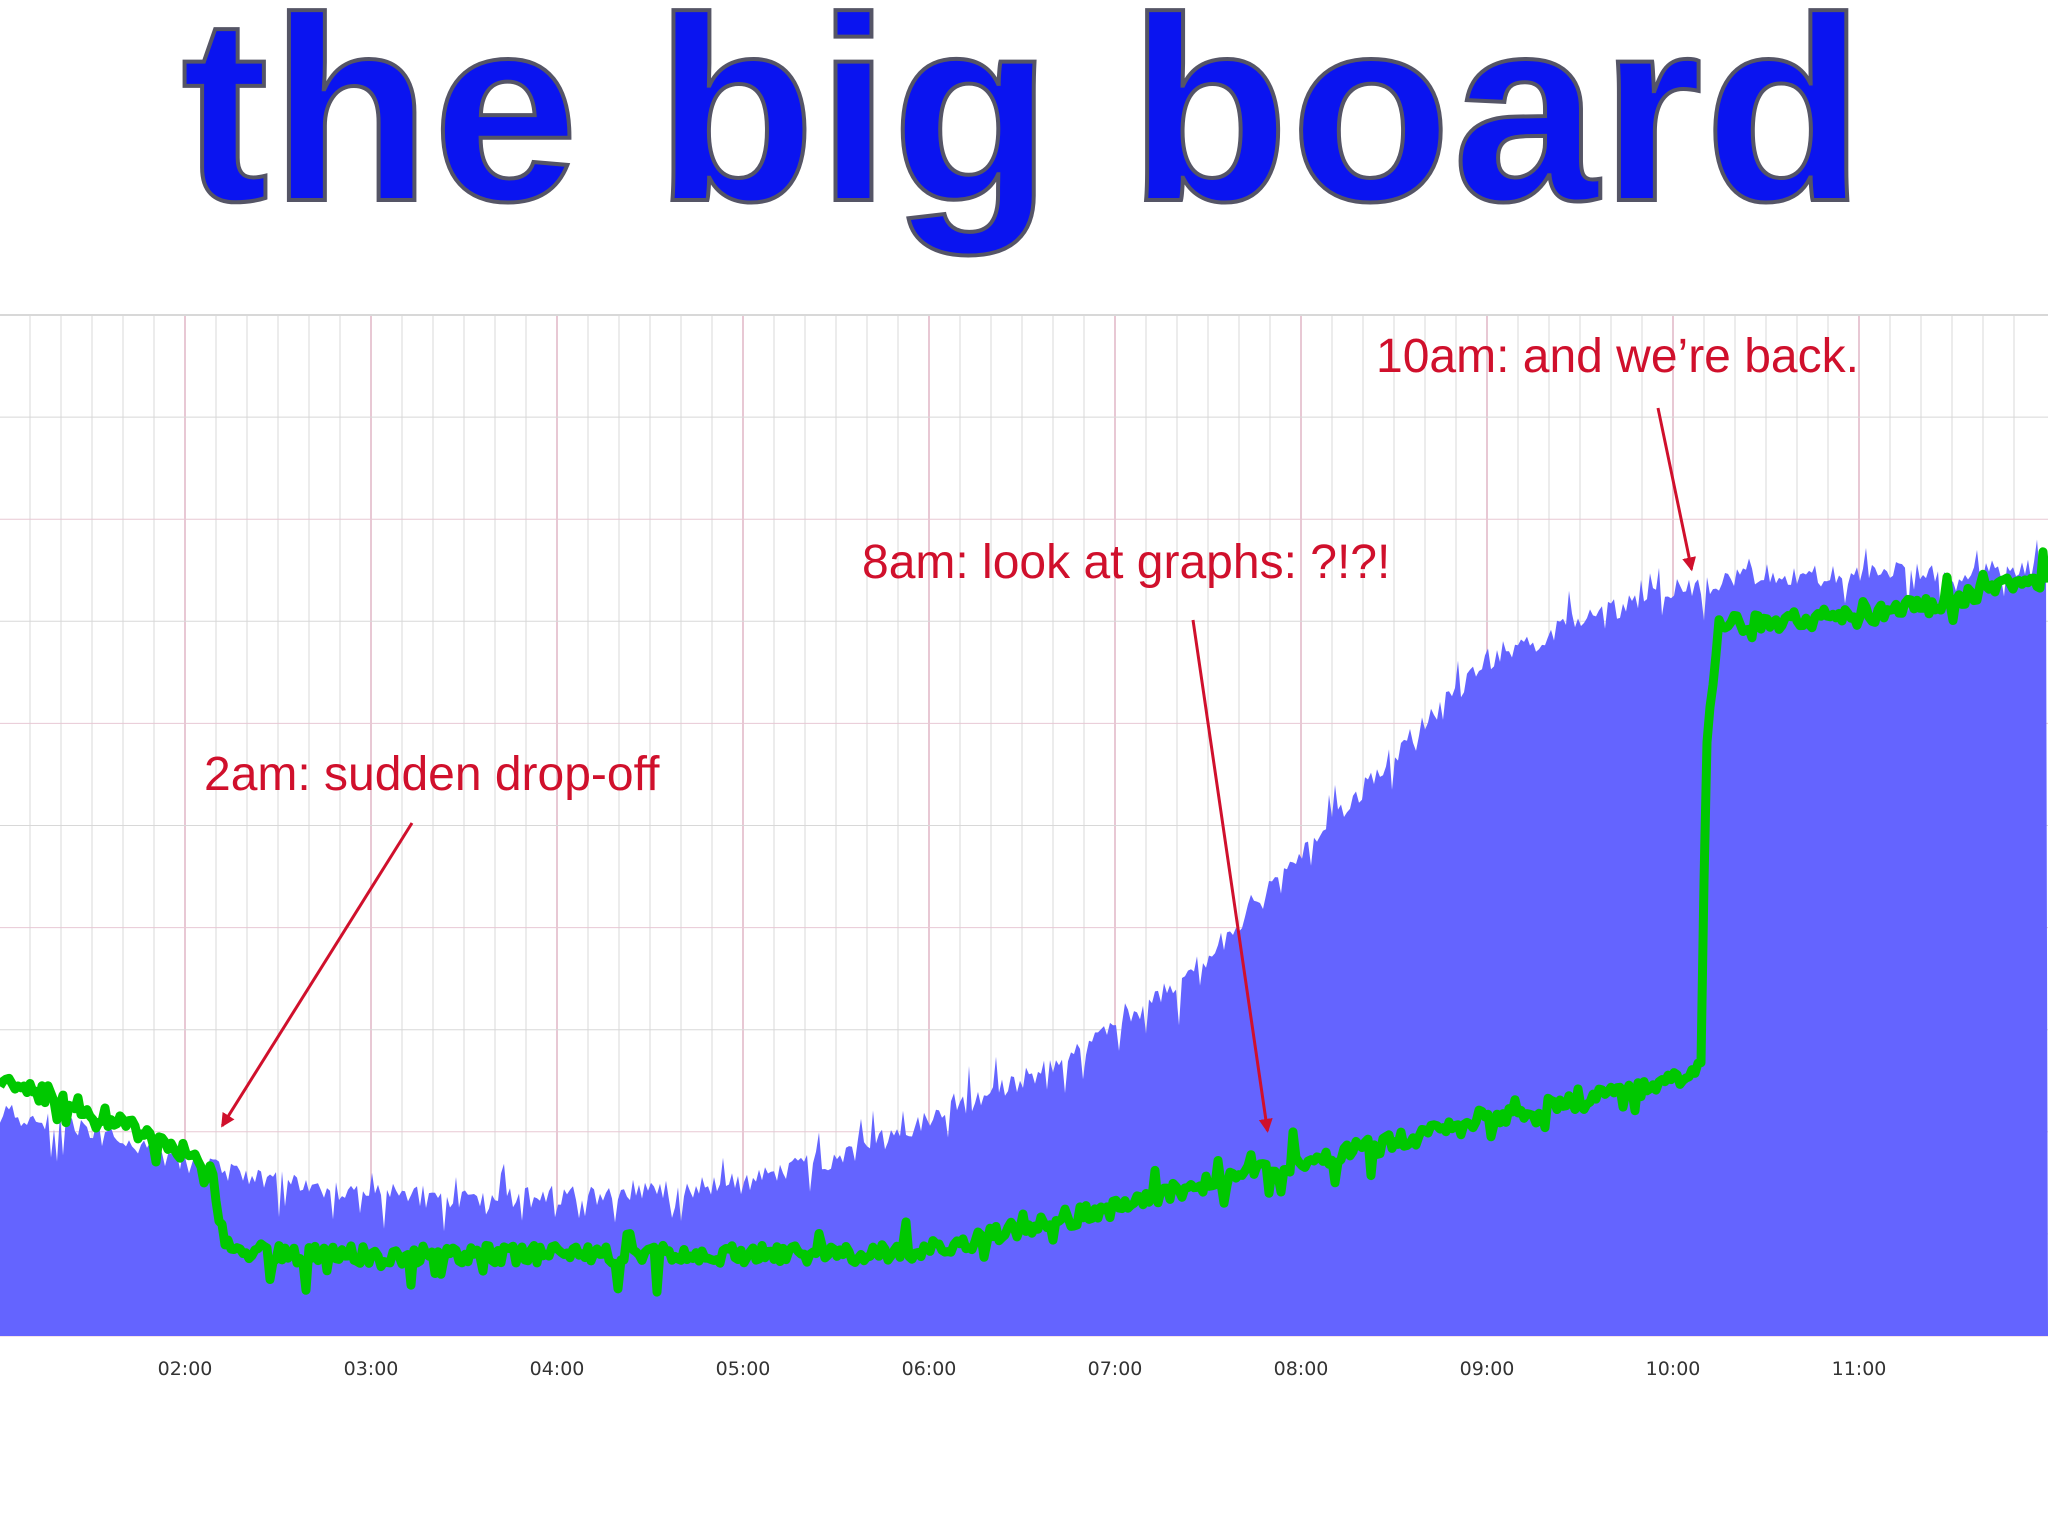  Describe the element at coordinates (1115, 1369) in the screenshot. I see `x-tick-label: 07:00` at that location.